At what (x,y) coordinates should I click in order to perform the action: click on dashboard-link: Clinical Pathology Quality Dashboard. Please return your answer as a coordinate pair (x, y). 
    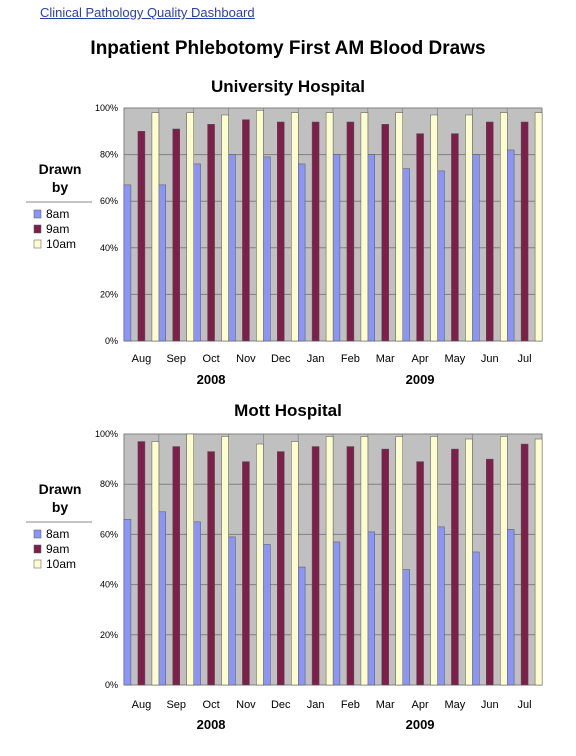
    Looking at the image, I should click on (147, 12).